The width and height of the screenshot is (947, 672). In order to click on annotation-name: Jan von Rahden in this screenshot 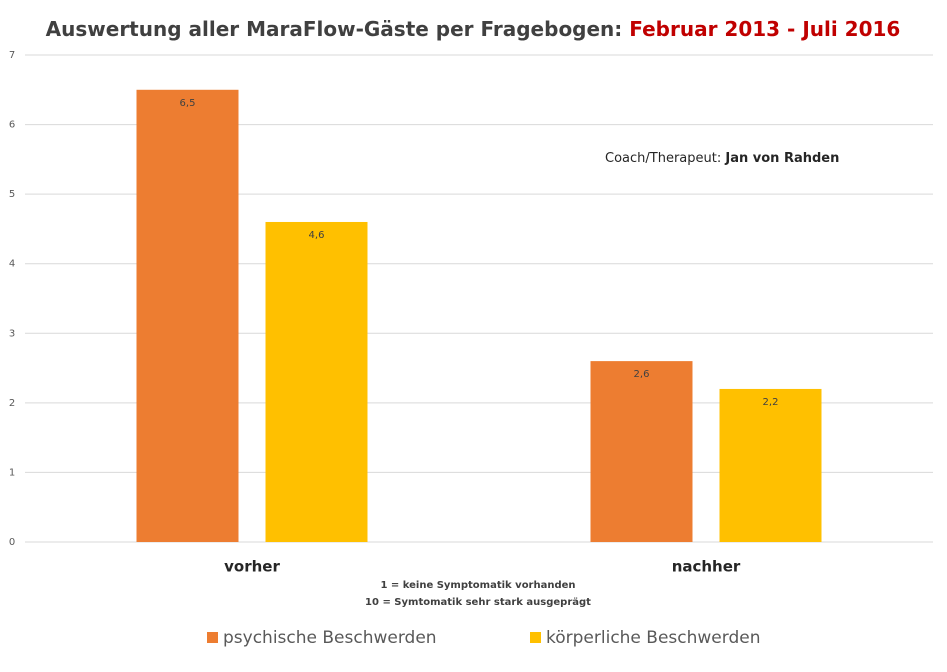, I will do `click(781, 158)`.